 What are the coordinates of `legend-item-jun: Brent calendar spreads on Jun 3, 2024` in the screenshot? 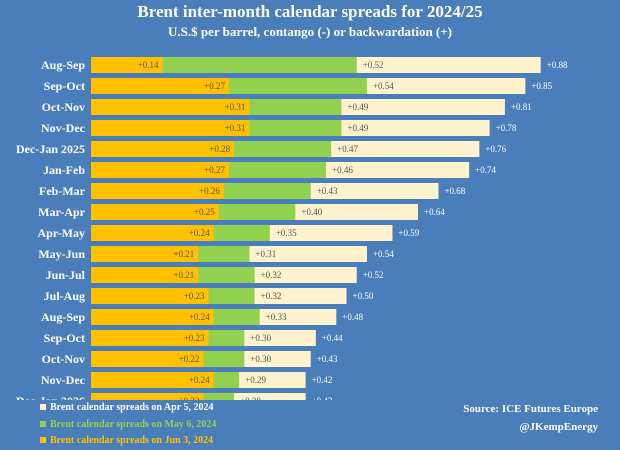 It's located at (126, 441).